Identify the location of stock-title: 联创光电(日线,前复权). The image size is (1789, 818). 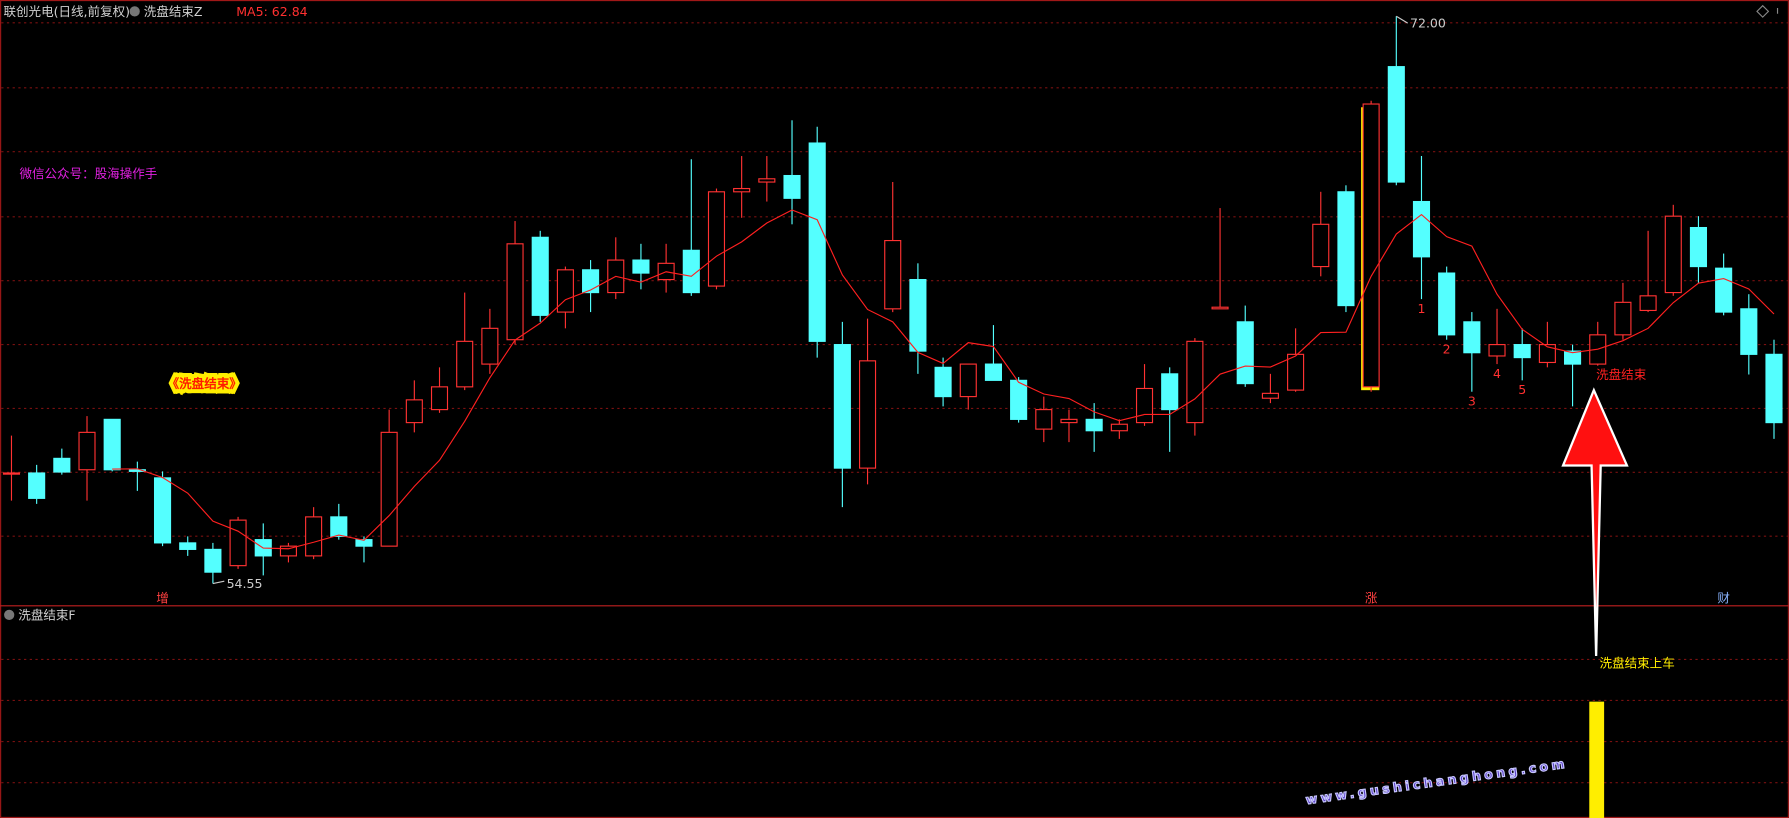
(66, 11).